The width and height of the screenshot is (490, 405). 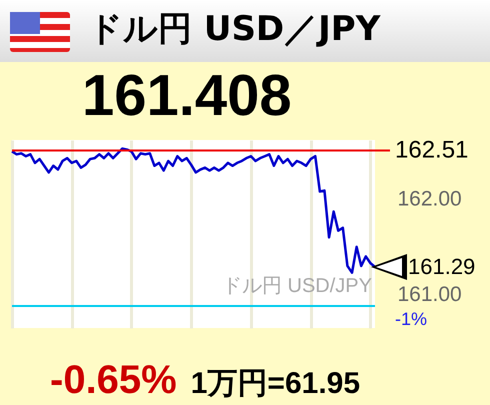 What do you see at coordinates (187, 95) in the screenshot?
I see `chart-subtitle: 161.408` at bounding box center [187, 95].